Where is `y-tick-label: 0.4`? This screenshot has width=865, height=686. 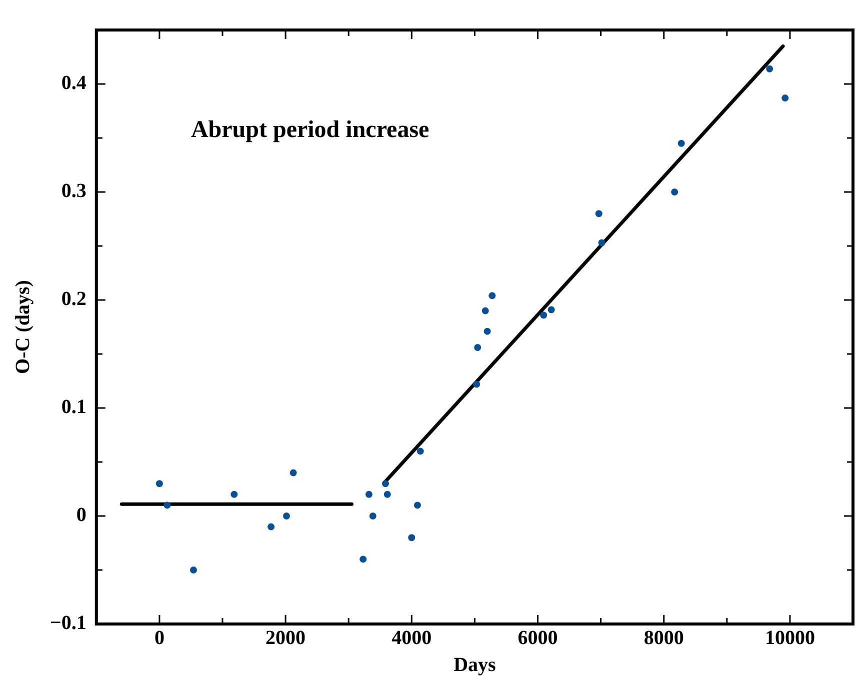 y-tick-label: 0.4 is located at coordinates (73, 83).